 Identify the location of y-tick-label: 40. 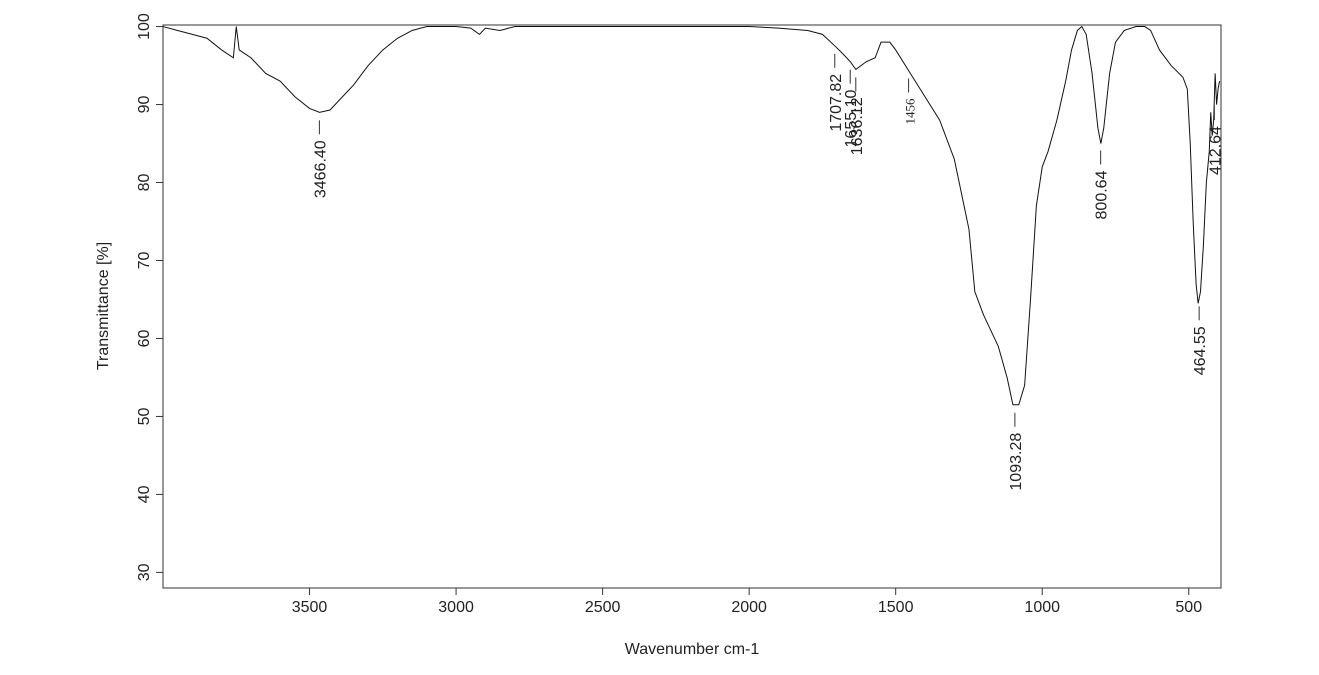
(144, 494).